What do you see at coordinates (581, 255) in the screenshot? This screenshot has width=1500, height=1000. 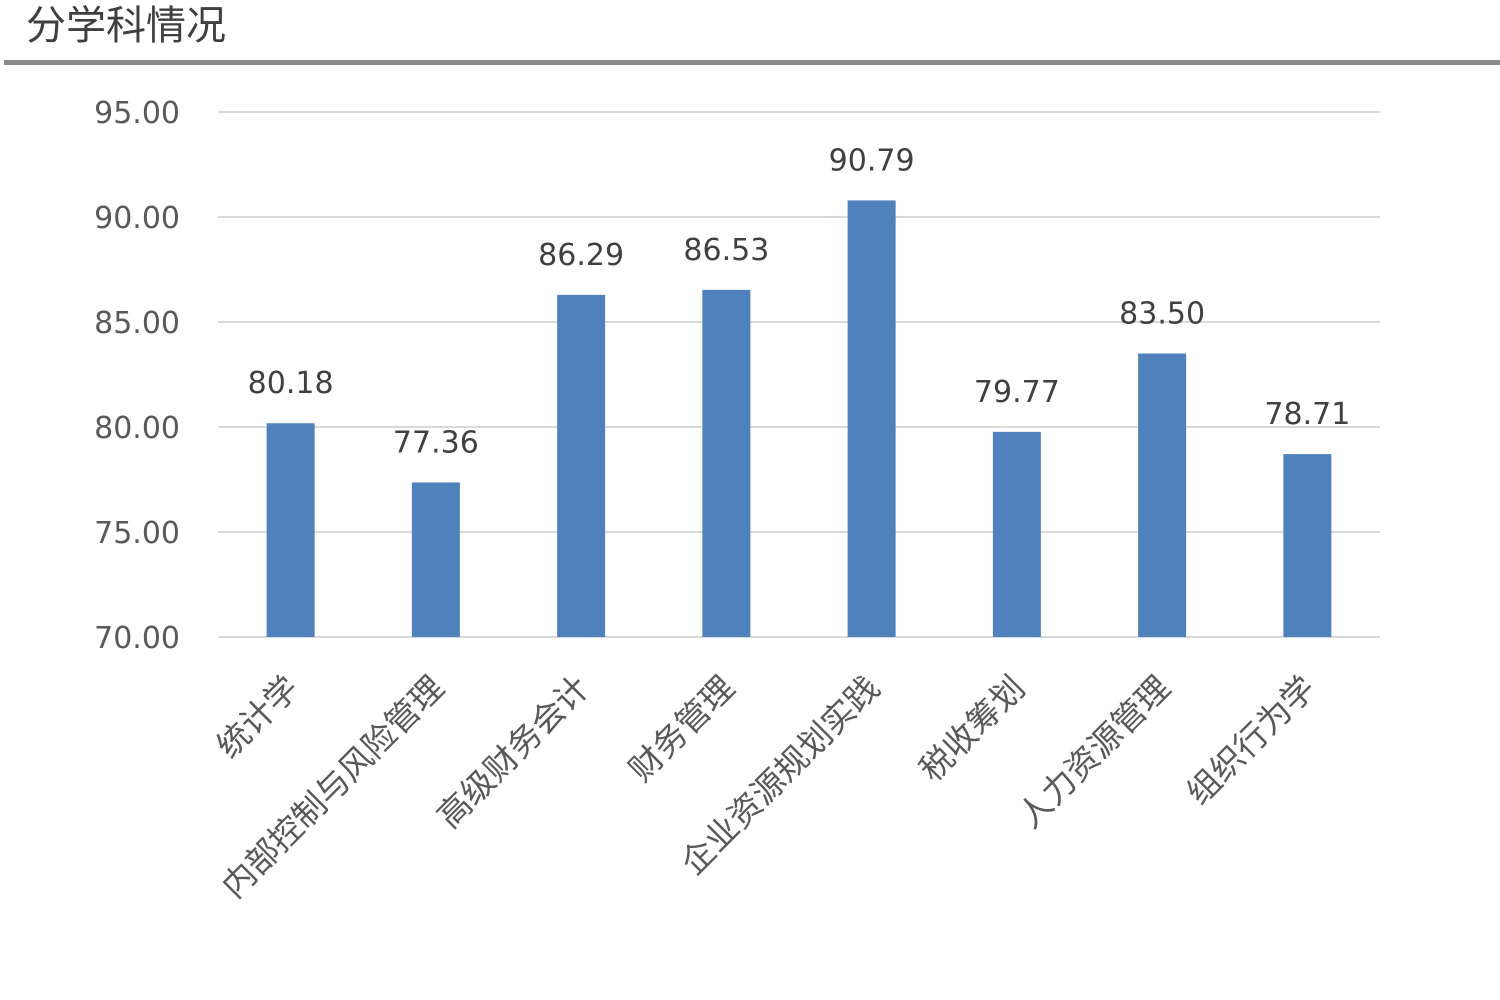 I see `data-label: 86.29` at bounding box center [581, 255].